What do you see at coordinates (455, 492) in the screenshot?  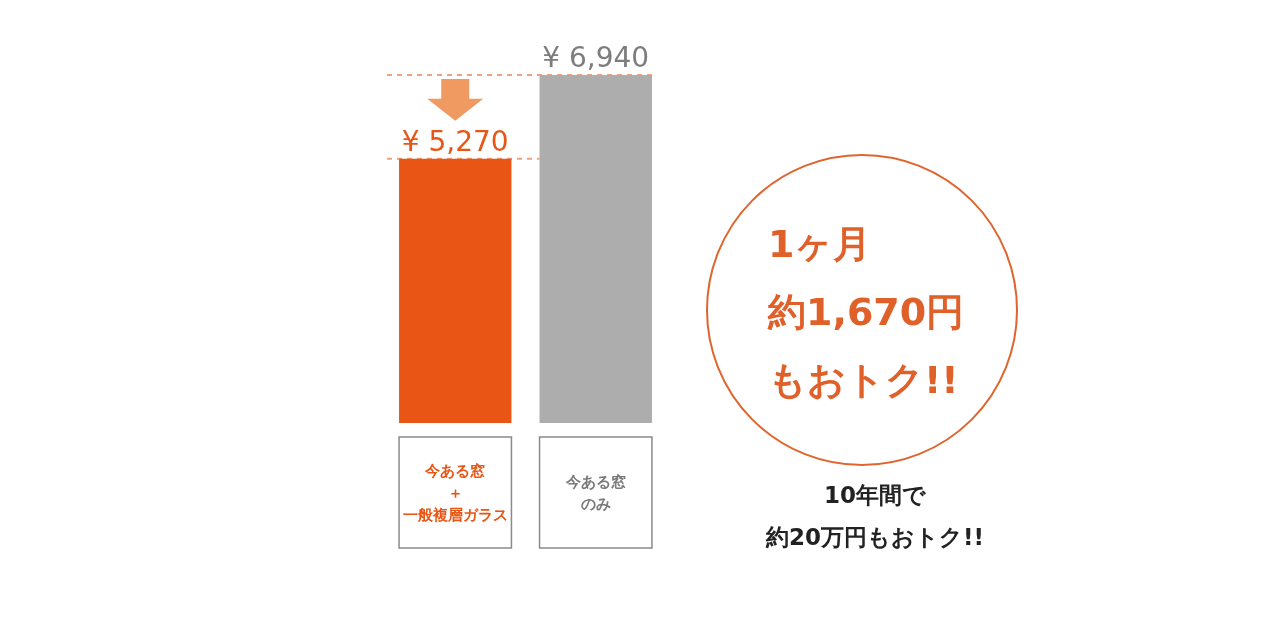 I see `x-tick-label: 今ある窓＋一般複層ガラス` at bounding box center [455, 492].